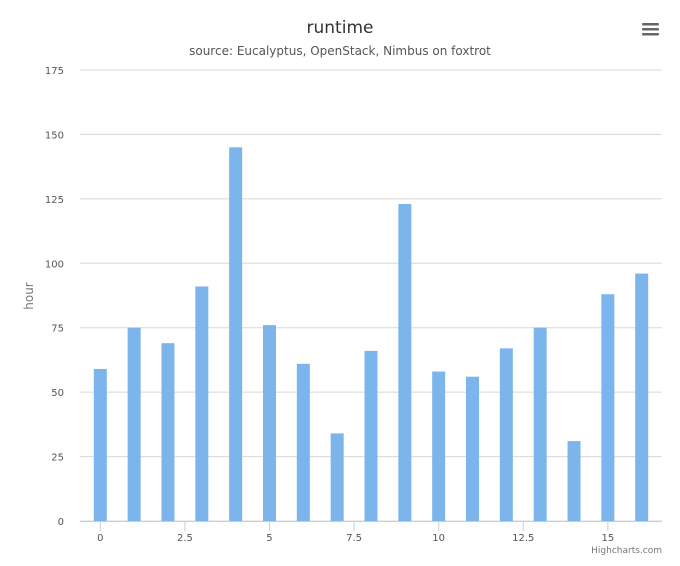  Describe the element at coordinates (54, 297) in the screenshot. I see `y-axis: 0 25 50 75 100 125 150 175` at that location.